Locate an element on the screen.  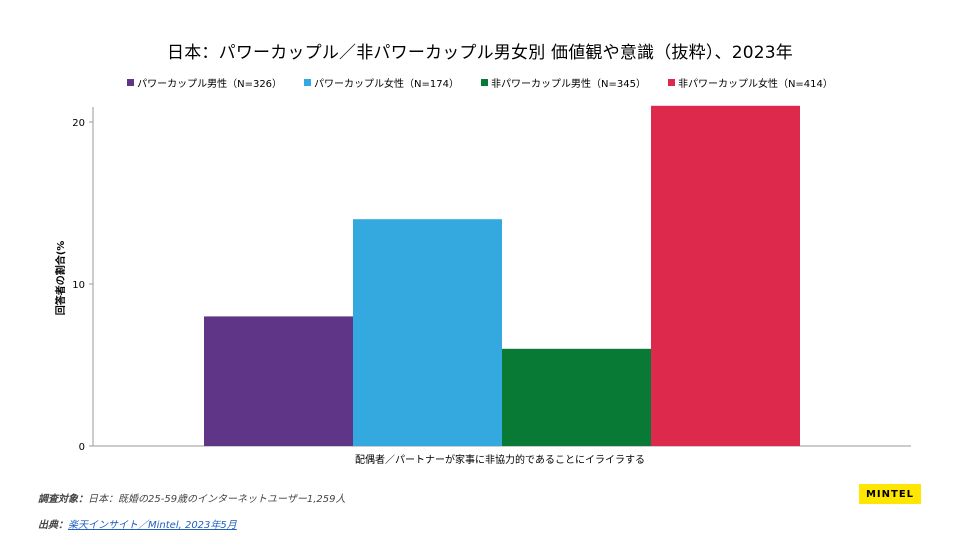
survey-footnote: 調査対象：日本：既婚の25-59歳のインターネットユーザー1,259人 is located at coordinates (192, 497).